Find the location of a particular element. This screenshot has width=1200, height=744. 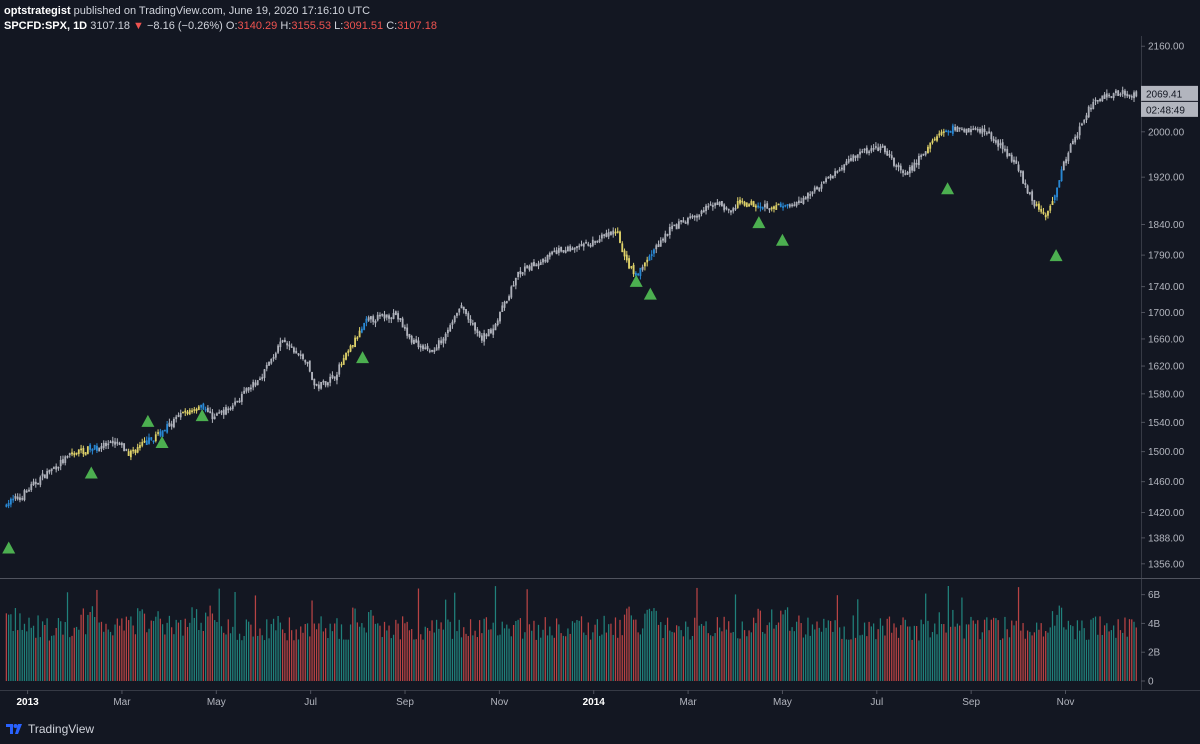

time-tick-label: 2013 is located at coordinates (27, 702).